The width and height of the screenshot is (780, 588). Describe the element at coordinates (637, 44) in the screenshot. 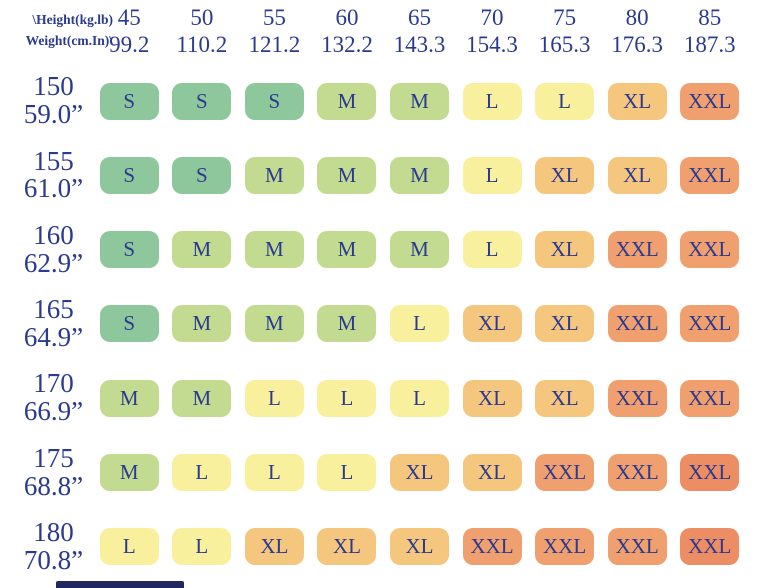

I see `weight-lb-value: 176.3` at that location.